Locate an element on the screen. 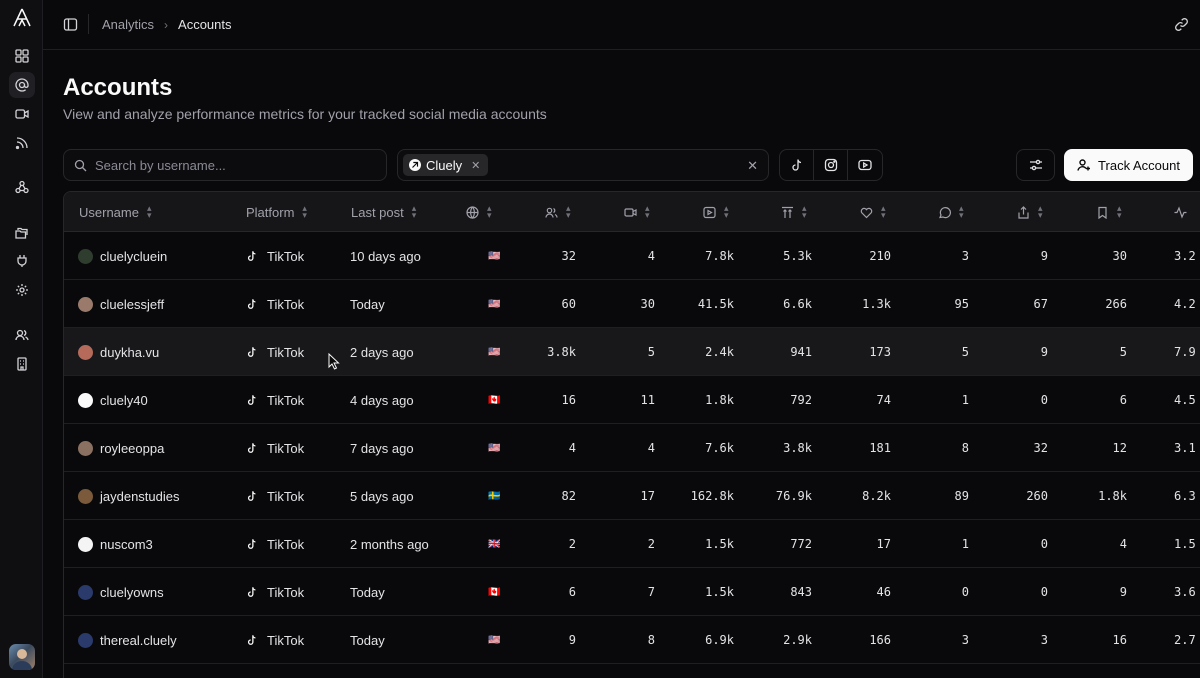  cell-engagement: 3.6 is located at coordinates (1185, 592).